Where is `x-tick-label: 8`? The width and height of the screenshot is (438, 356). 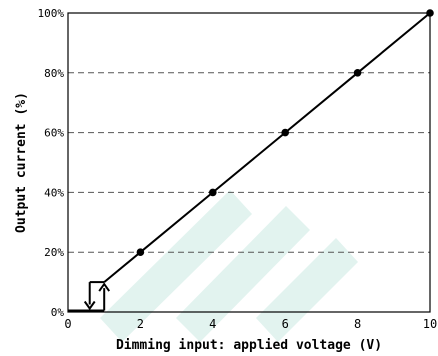 x-tick-label: 8 is located at coordinates (357, 324).